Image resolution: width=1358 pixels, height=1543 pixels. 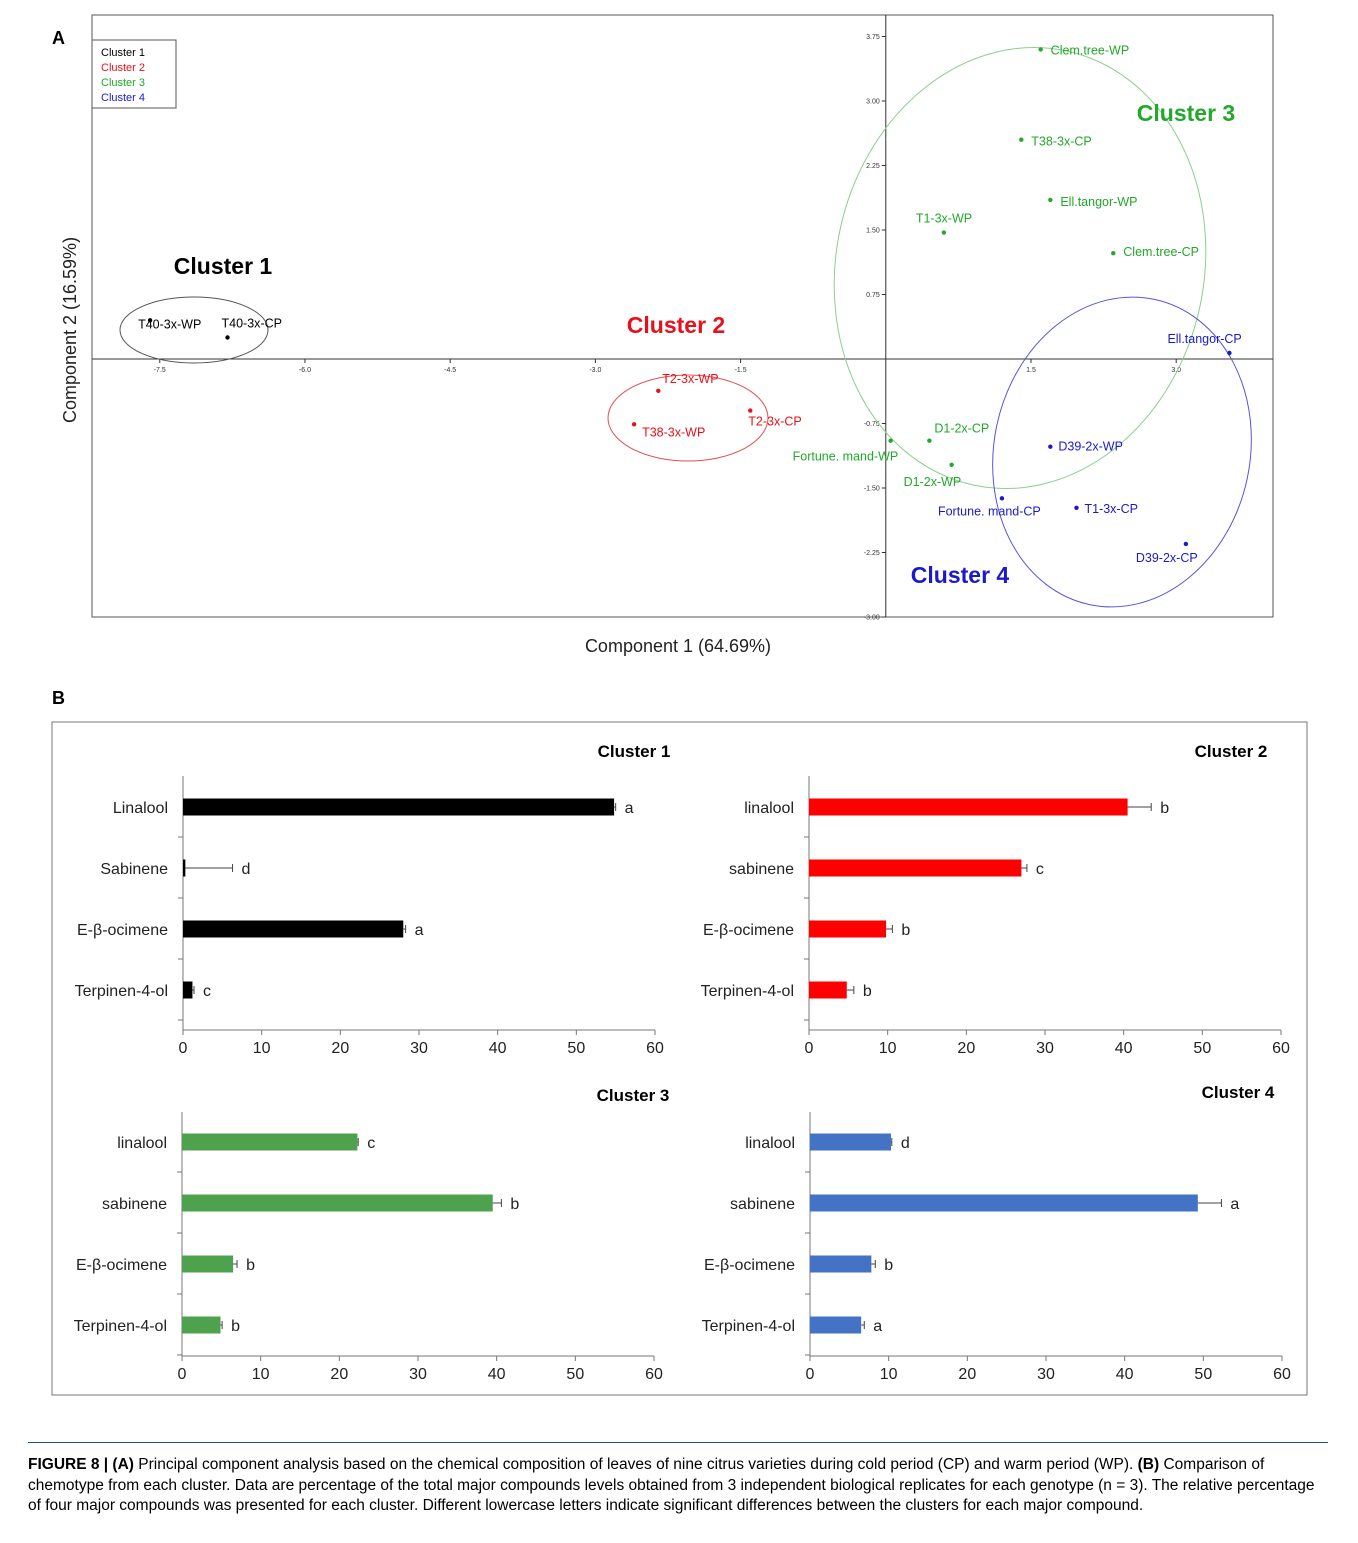 I want to click on y-tick-label: 1.50, so click(x=873, y=231).